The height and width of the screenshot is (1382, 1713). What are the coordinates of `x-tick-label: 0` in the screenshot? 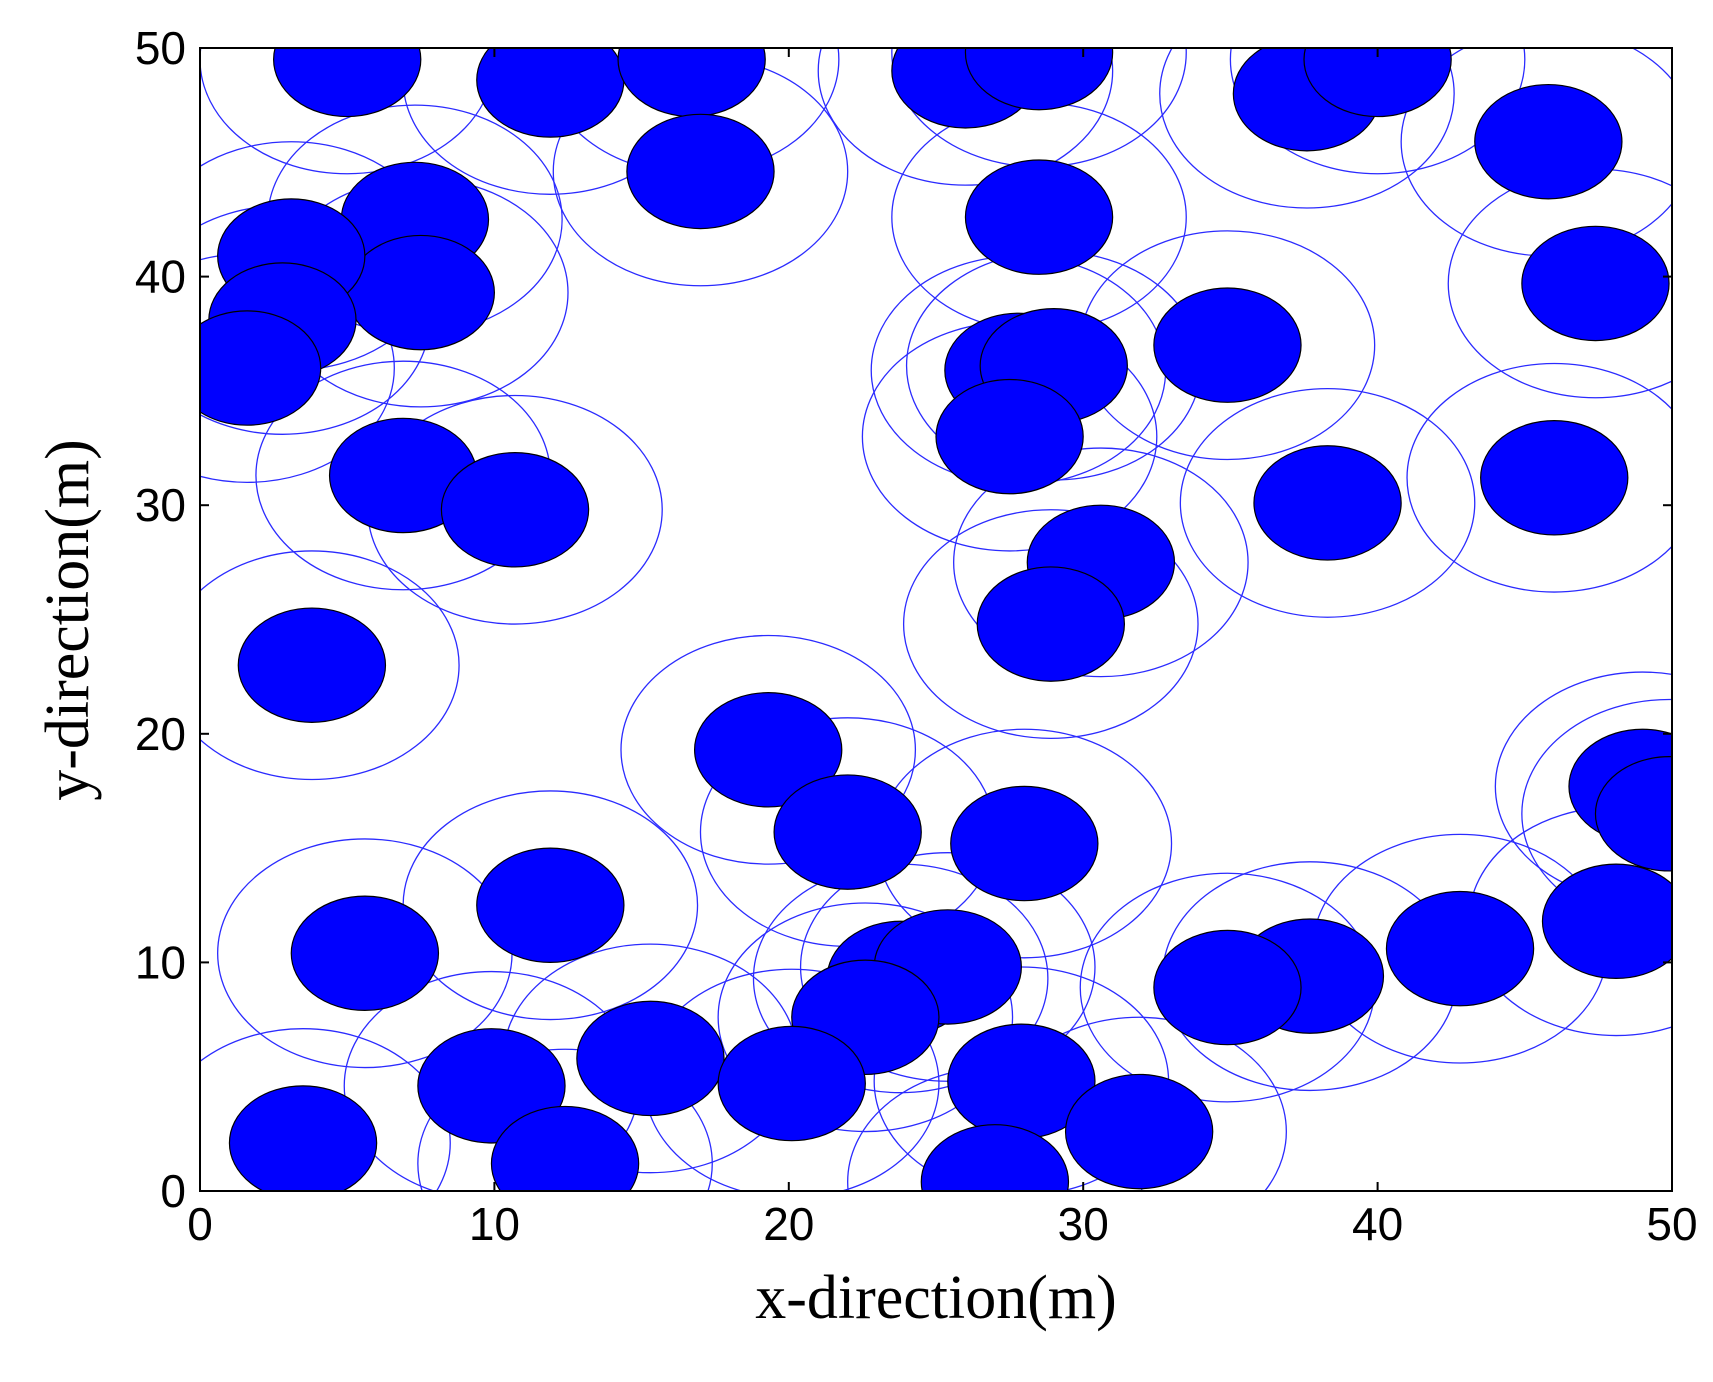 It's located at (200, 1224).